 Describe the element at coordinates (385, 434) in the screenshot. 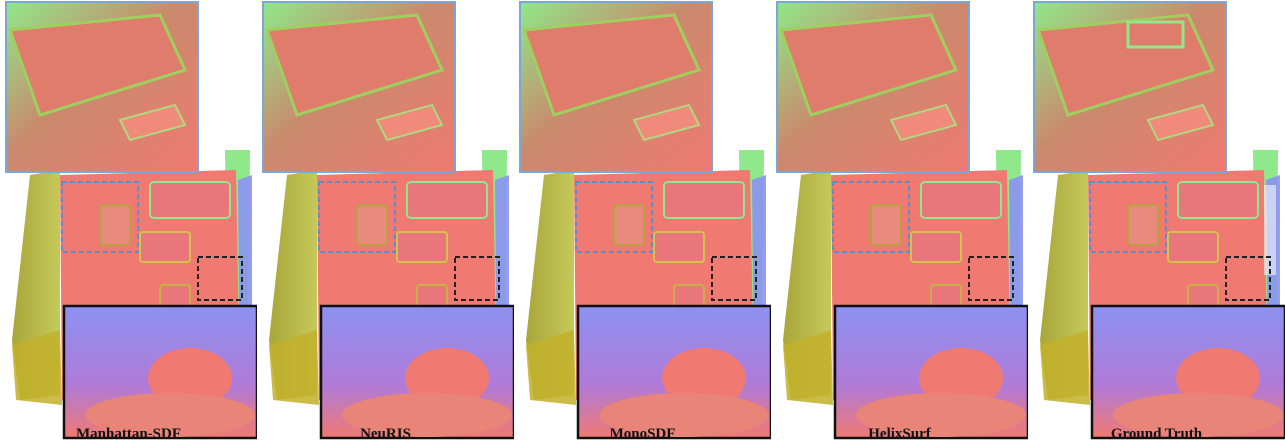

I see `method-caption: NeuRIS` at that location.